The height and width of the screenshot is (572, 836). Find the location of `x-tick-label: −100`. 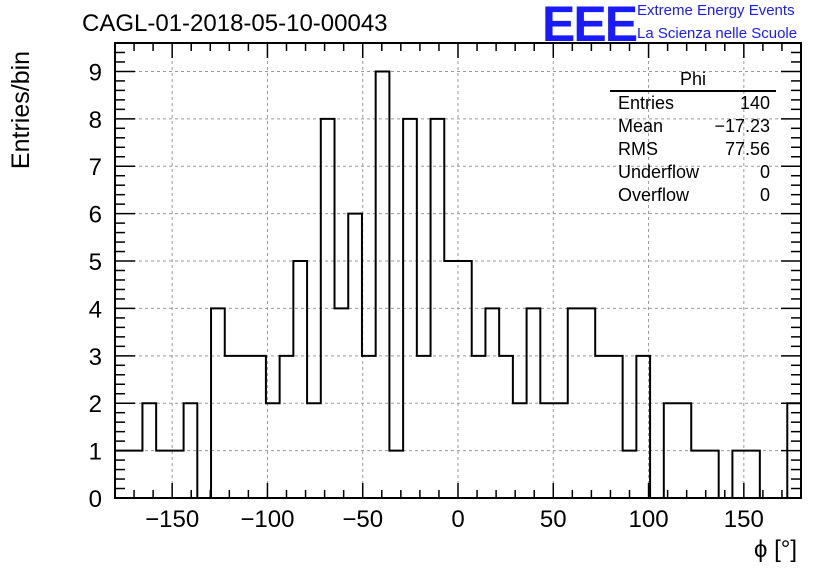

x-tick-label: −100 is located at coordinates (267, 519).